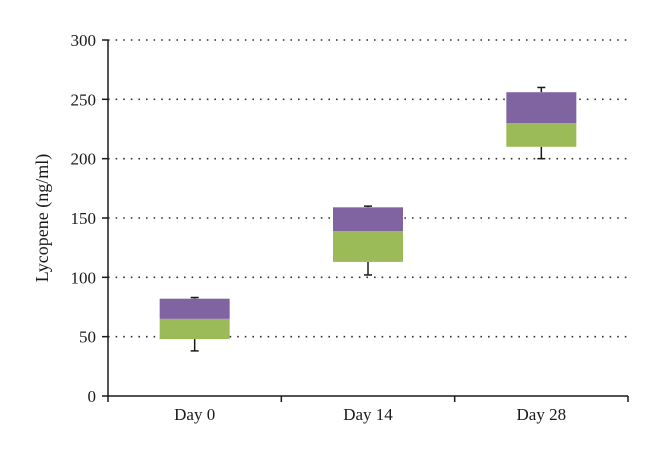 This screenshot has width=660, height=455. What do you see at coordinates (542, 414) in the screenshot?
I see `x-tick-label-3: Day 28` at bounding box center [542, 414].